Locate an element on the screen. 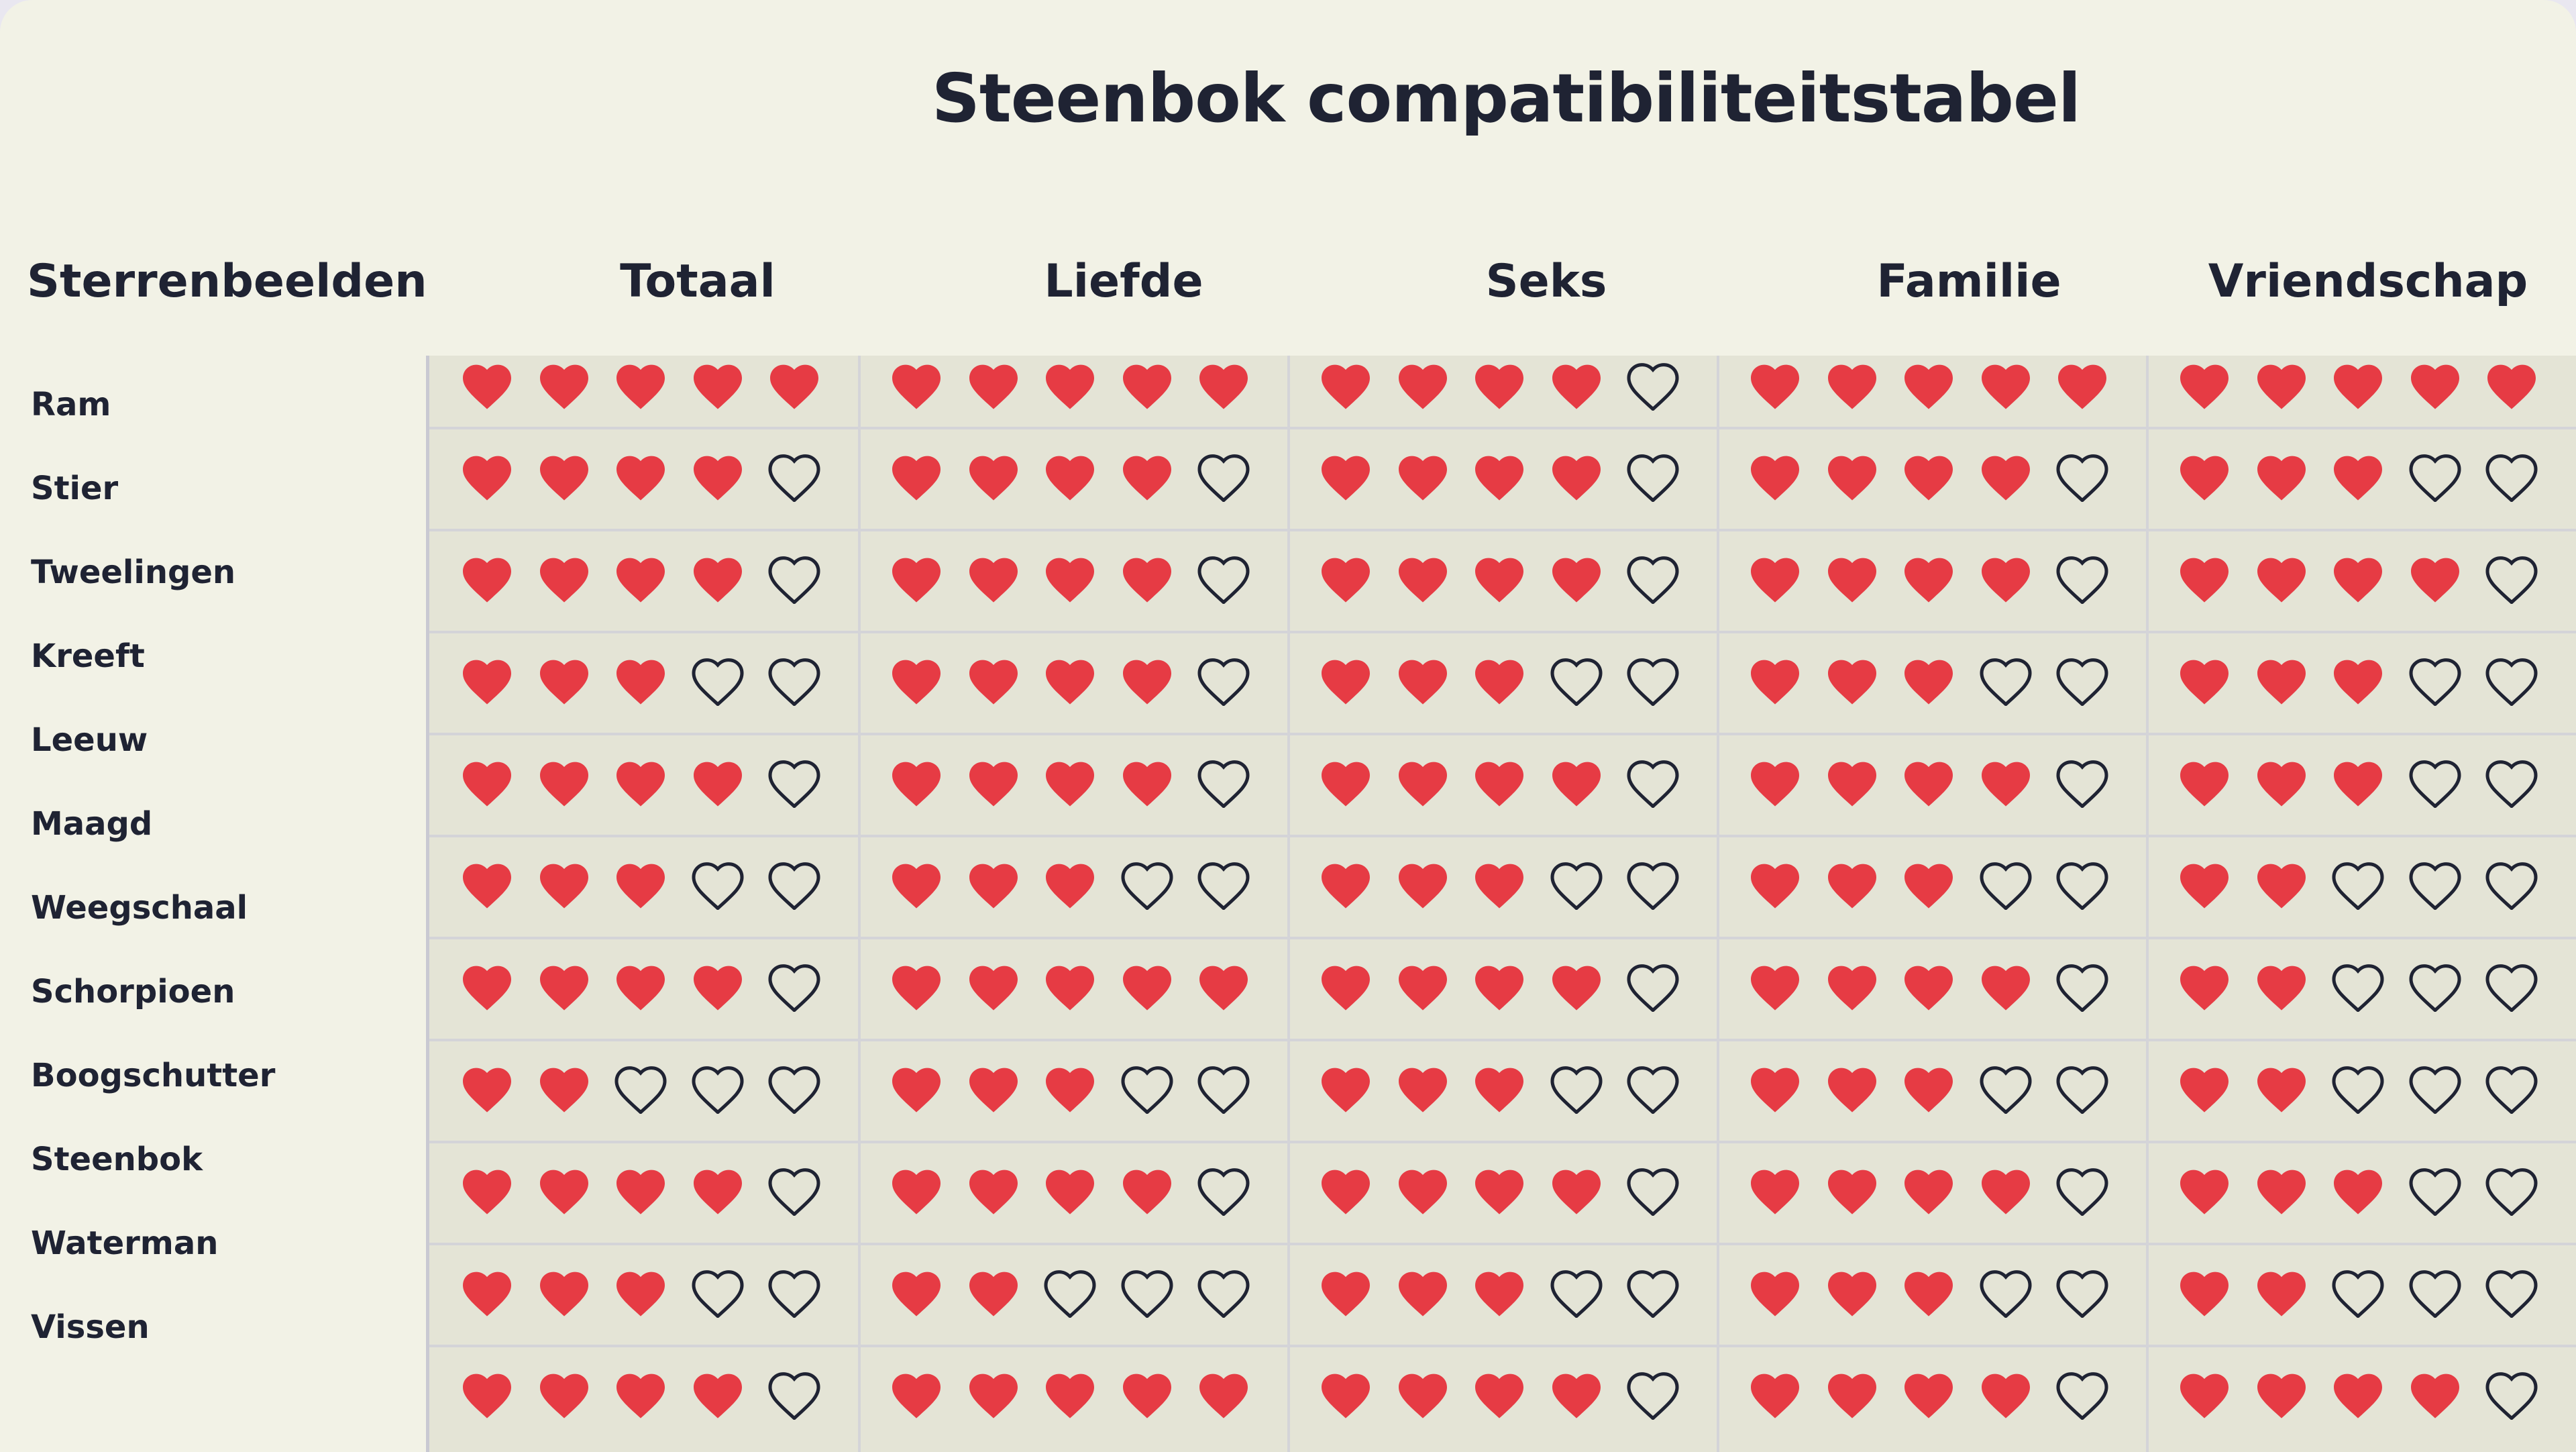 The width and height of the screenshot is (2576, 1452). column-header-familie: Familie is located at coordinates (1968, 282).